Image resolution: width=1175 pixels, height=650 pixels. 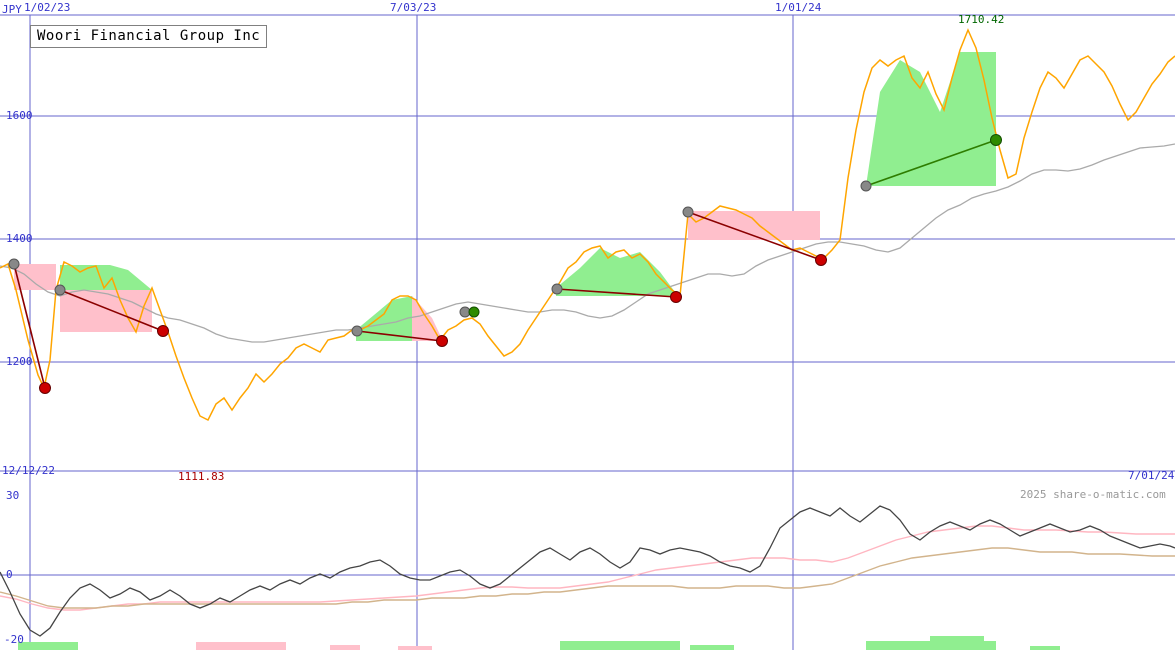 I want to click on low-annotation: 1111.83, so click(x=201, y=476).